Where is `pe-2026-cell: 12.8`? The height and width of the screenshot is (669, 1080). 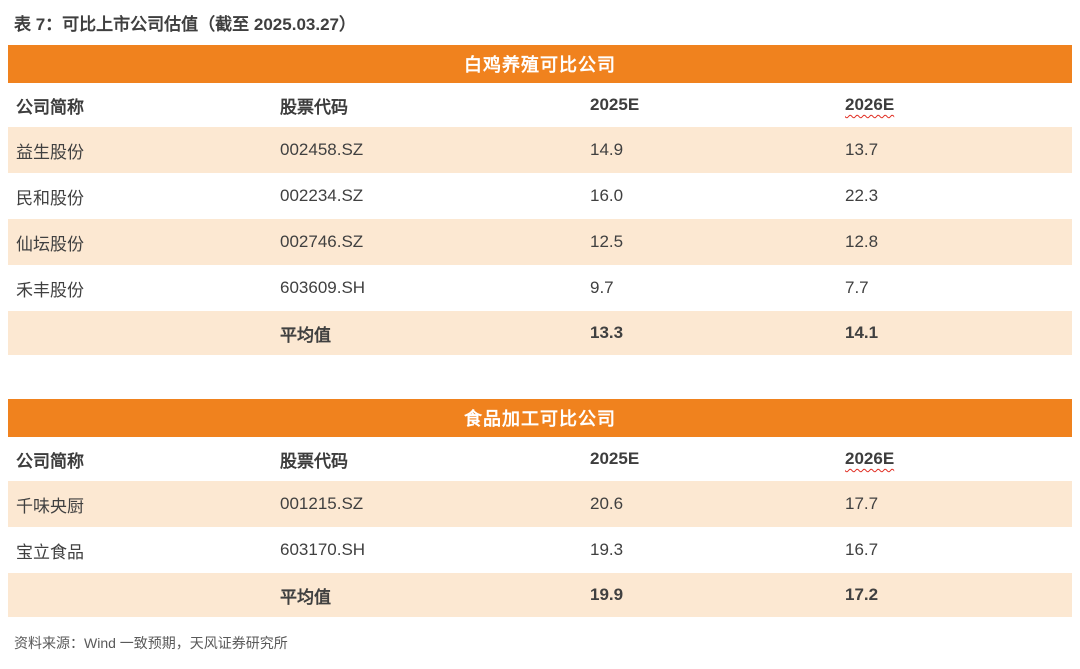 pe-2026-cell: 12.8 is located at coordinates (862, 241).